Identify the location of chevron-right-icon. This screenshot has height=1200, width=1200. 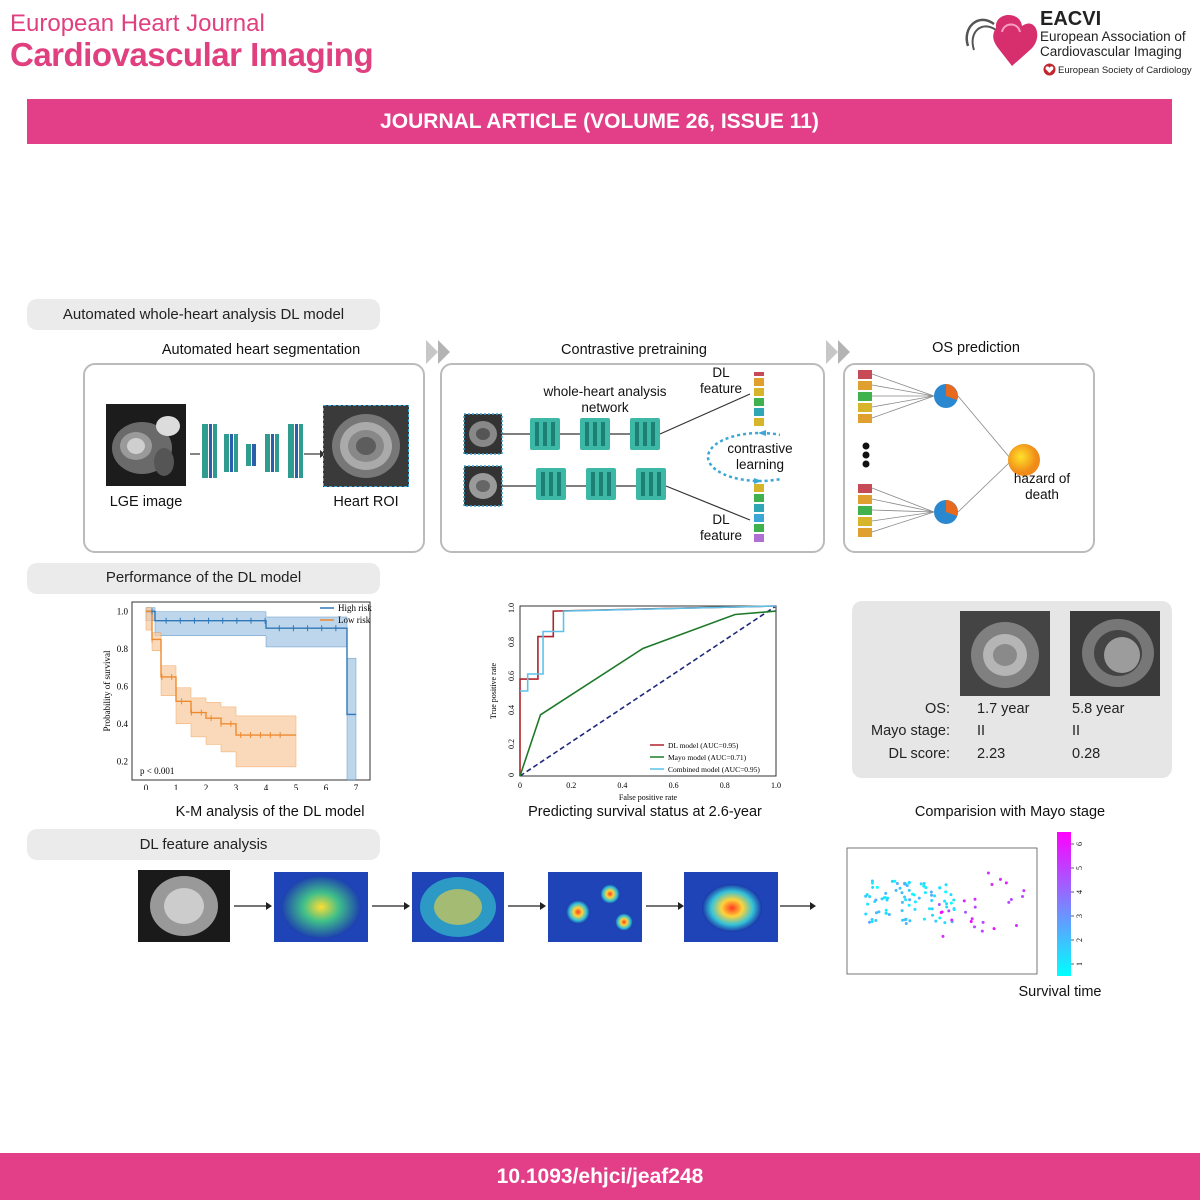
(438, 352).